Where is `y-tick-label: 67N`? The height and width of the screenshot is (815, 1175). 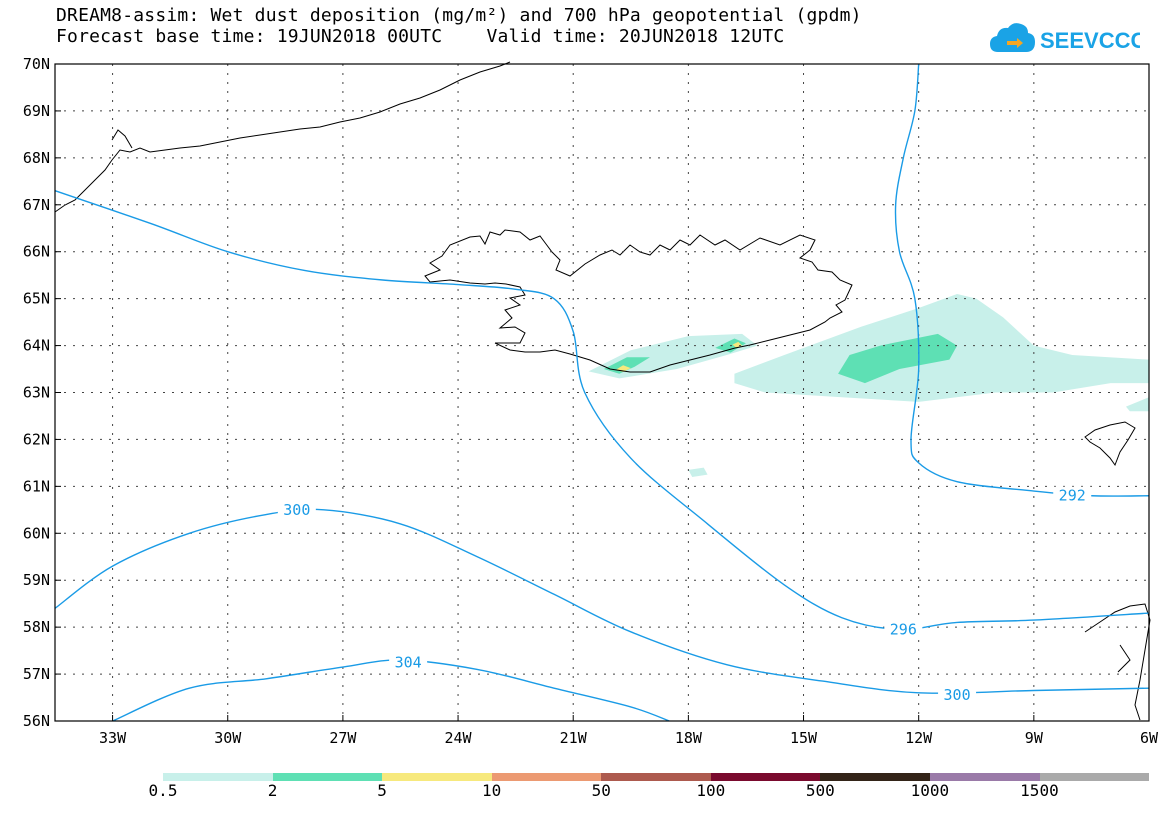
y-tick-label: 67N is located at coordinates (36, 205).